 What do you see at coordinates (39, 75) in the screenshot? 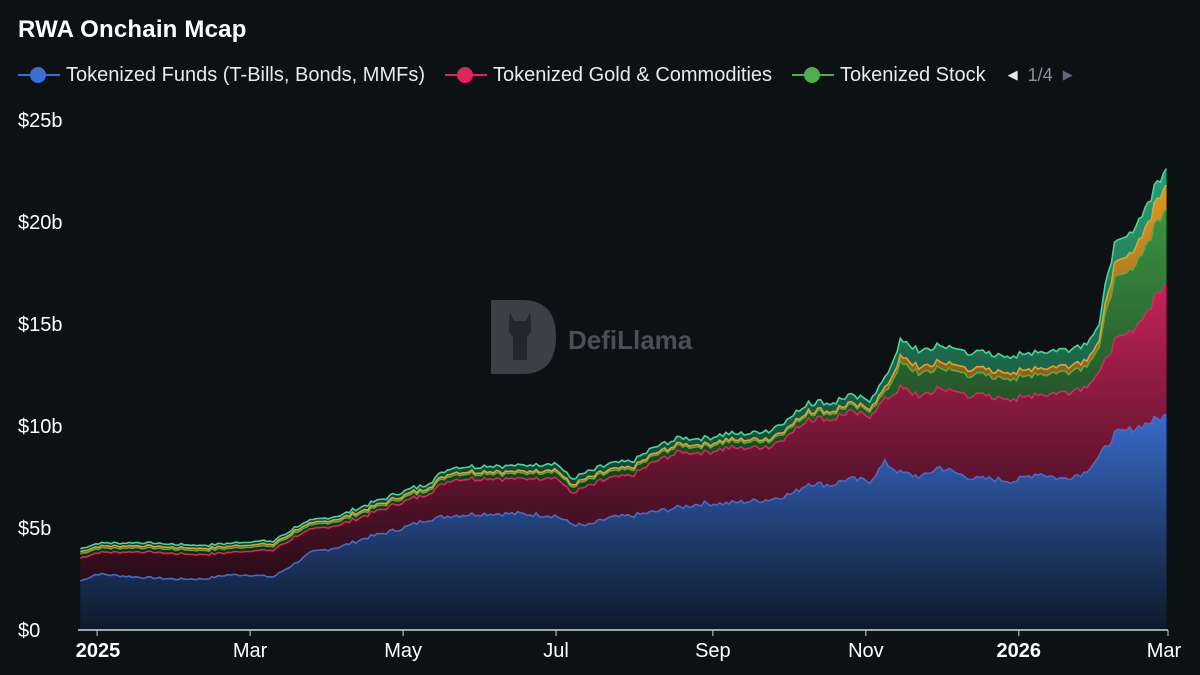
I see `legend-marker-funds-icon` at bounding box center [39, 75].